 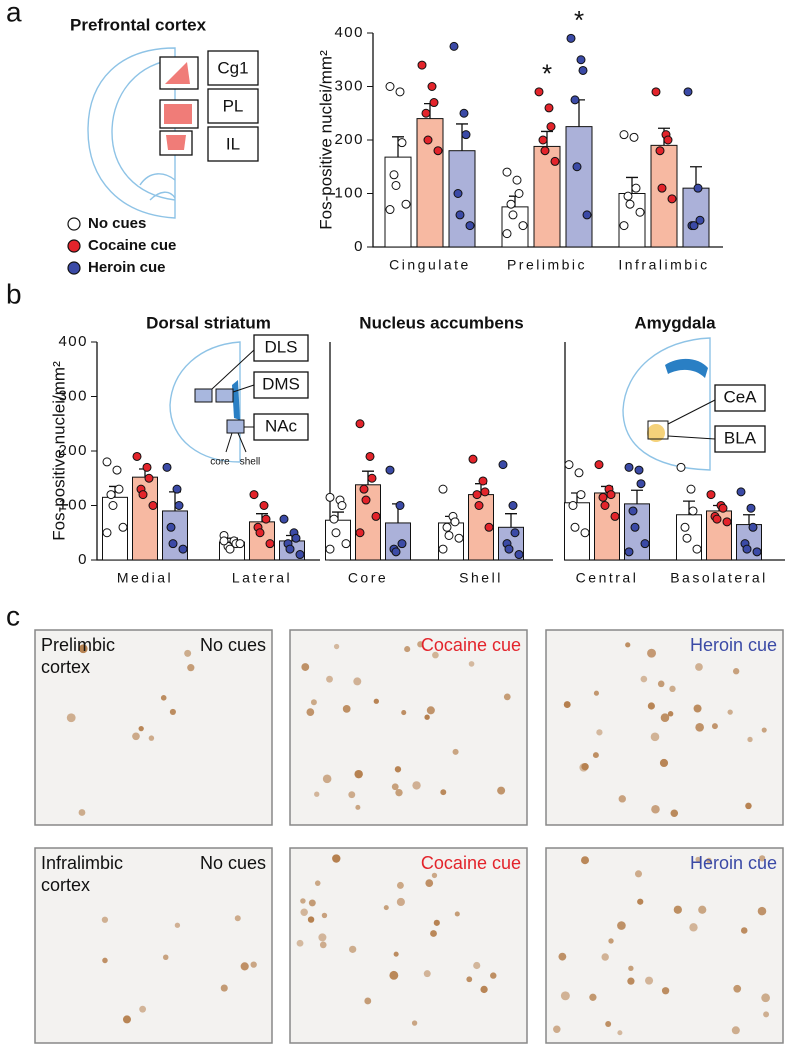 What do you see at coordinates (462, 137) in the screenshot?
I see `error-bar` at bounding box center [462, 137].